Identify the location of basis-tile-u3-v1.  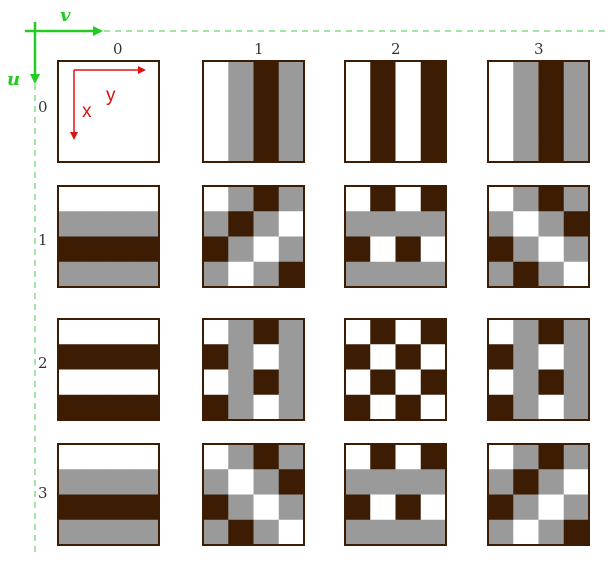
(253, 494).